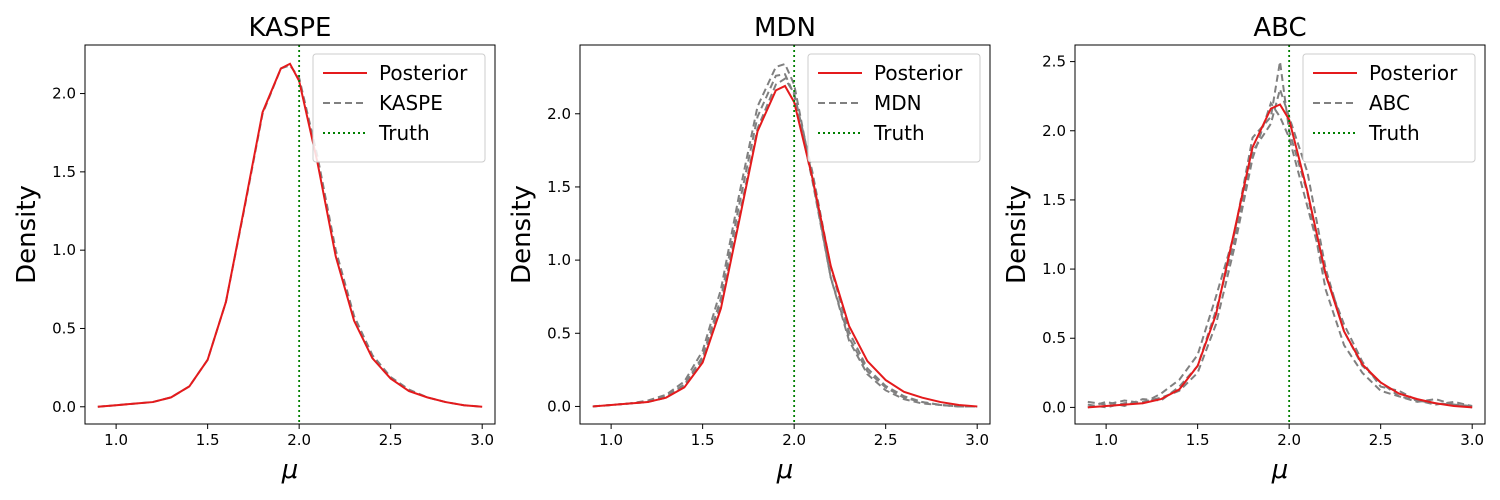  I want to click on panel-title: KASPE, so click(290, 28).